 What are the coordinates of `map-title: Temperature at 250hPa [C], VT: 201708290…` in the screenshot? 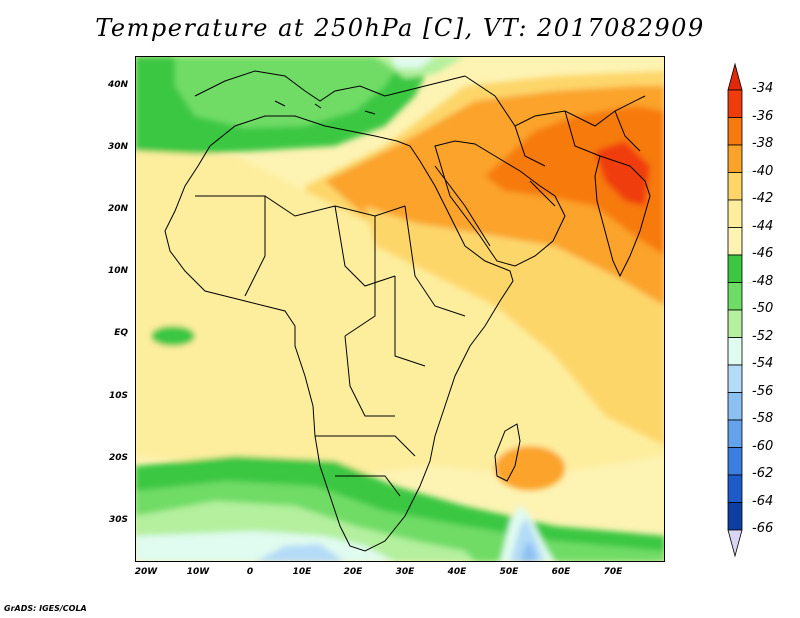 It's located at (400, 28).